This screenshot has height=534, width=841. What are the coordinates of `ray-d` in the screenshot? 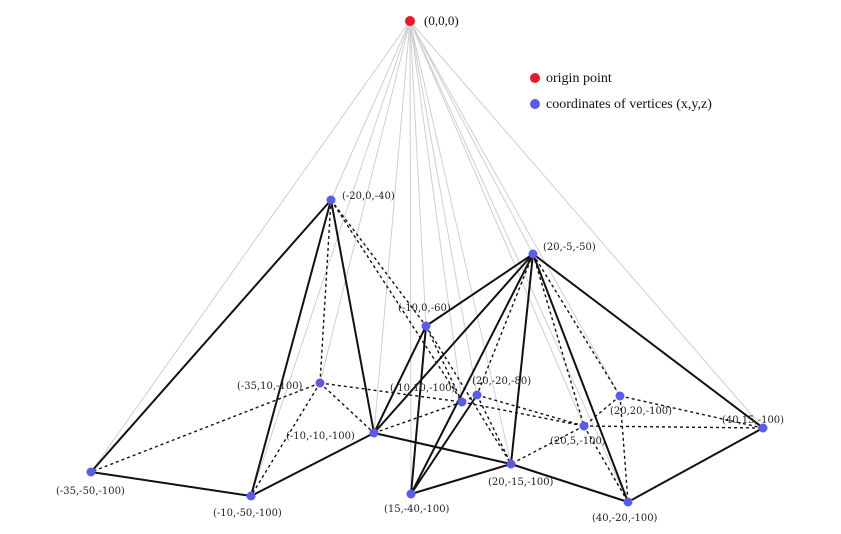 It's located at (443, 208).